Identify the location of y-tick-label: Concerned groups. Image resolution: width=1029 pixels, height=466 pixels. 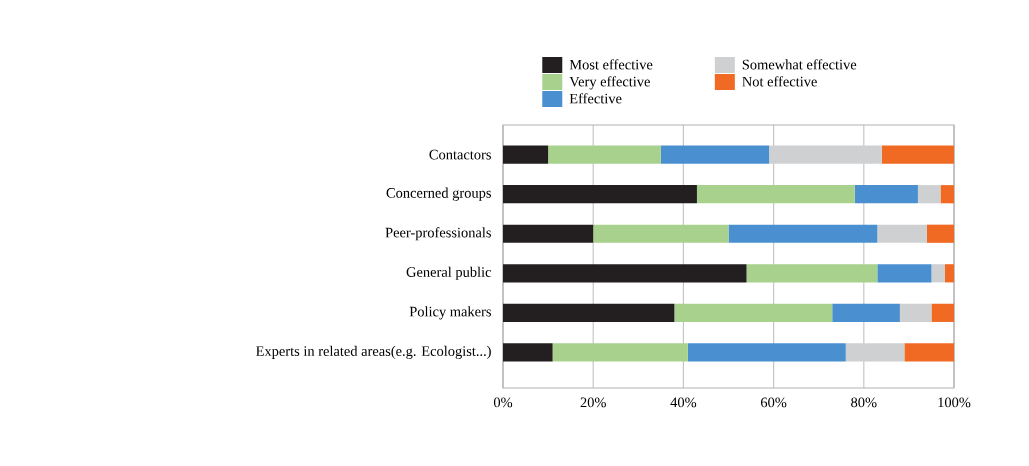
(438, 194).